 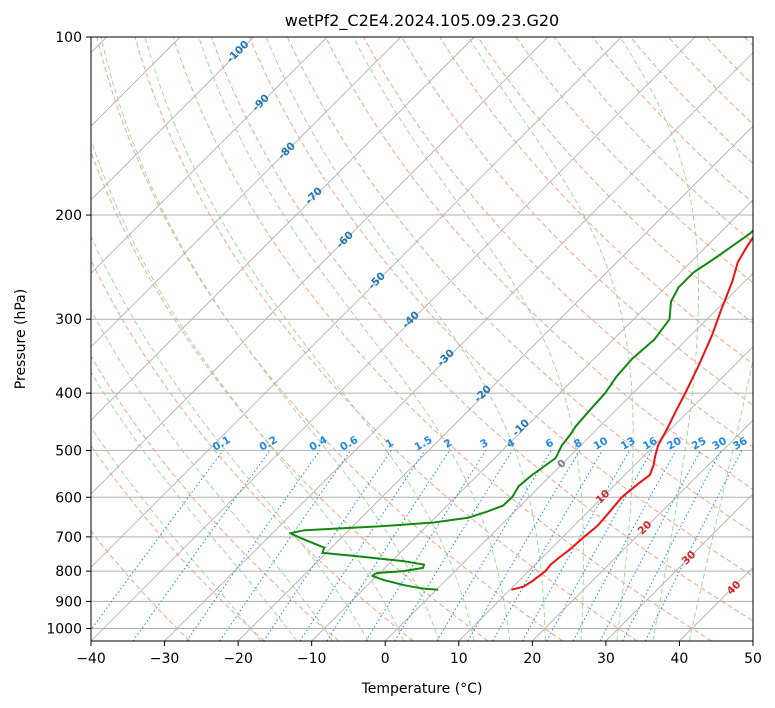 I want to click on y-tick-label: 800, so click(x=68, y=572).